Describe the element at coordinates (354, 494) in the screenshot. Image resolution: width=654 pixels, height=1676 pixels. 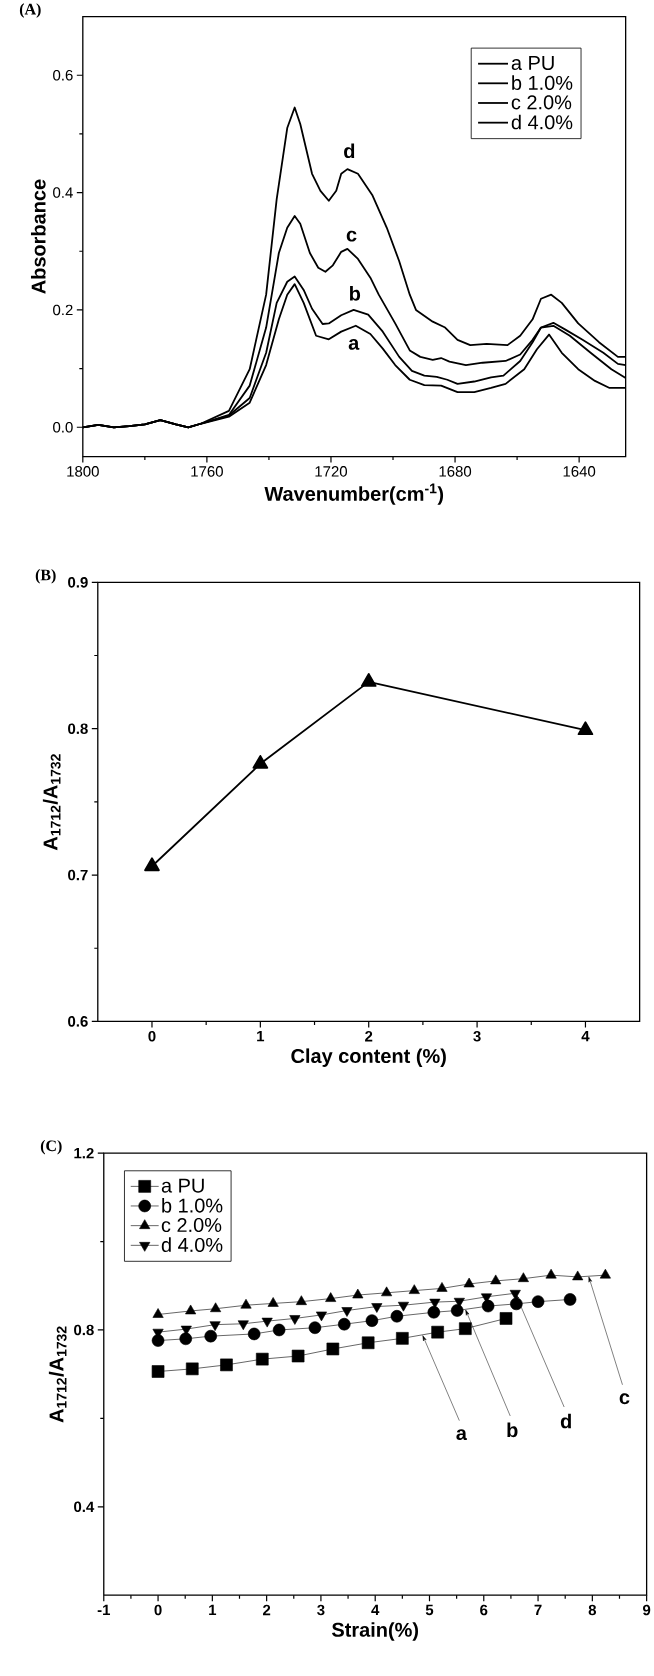
I see `x-axis-title: Wavenumber(cm$^{-1}$)` at that location.